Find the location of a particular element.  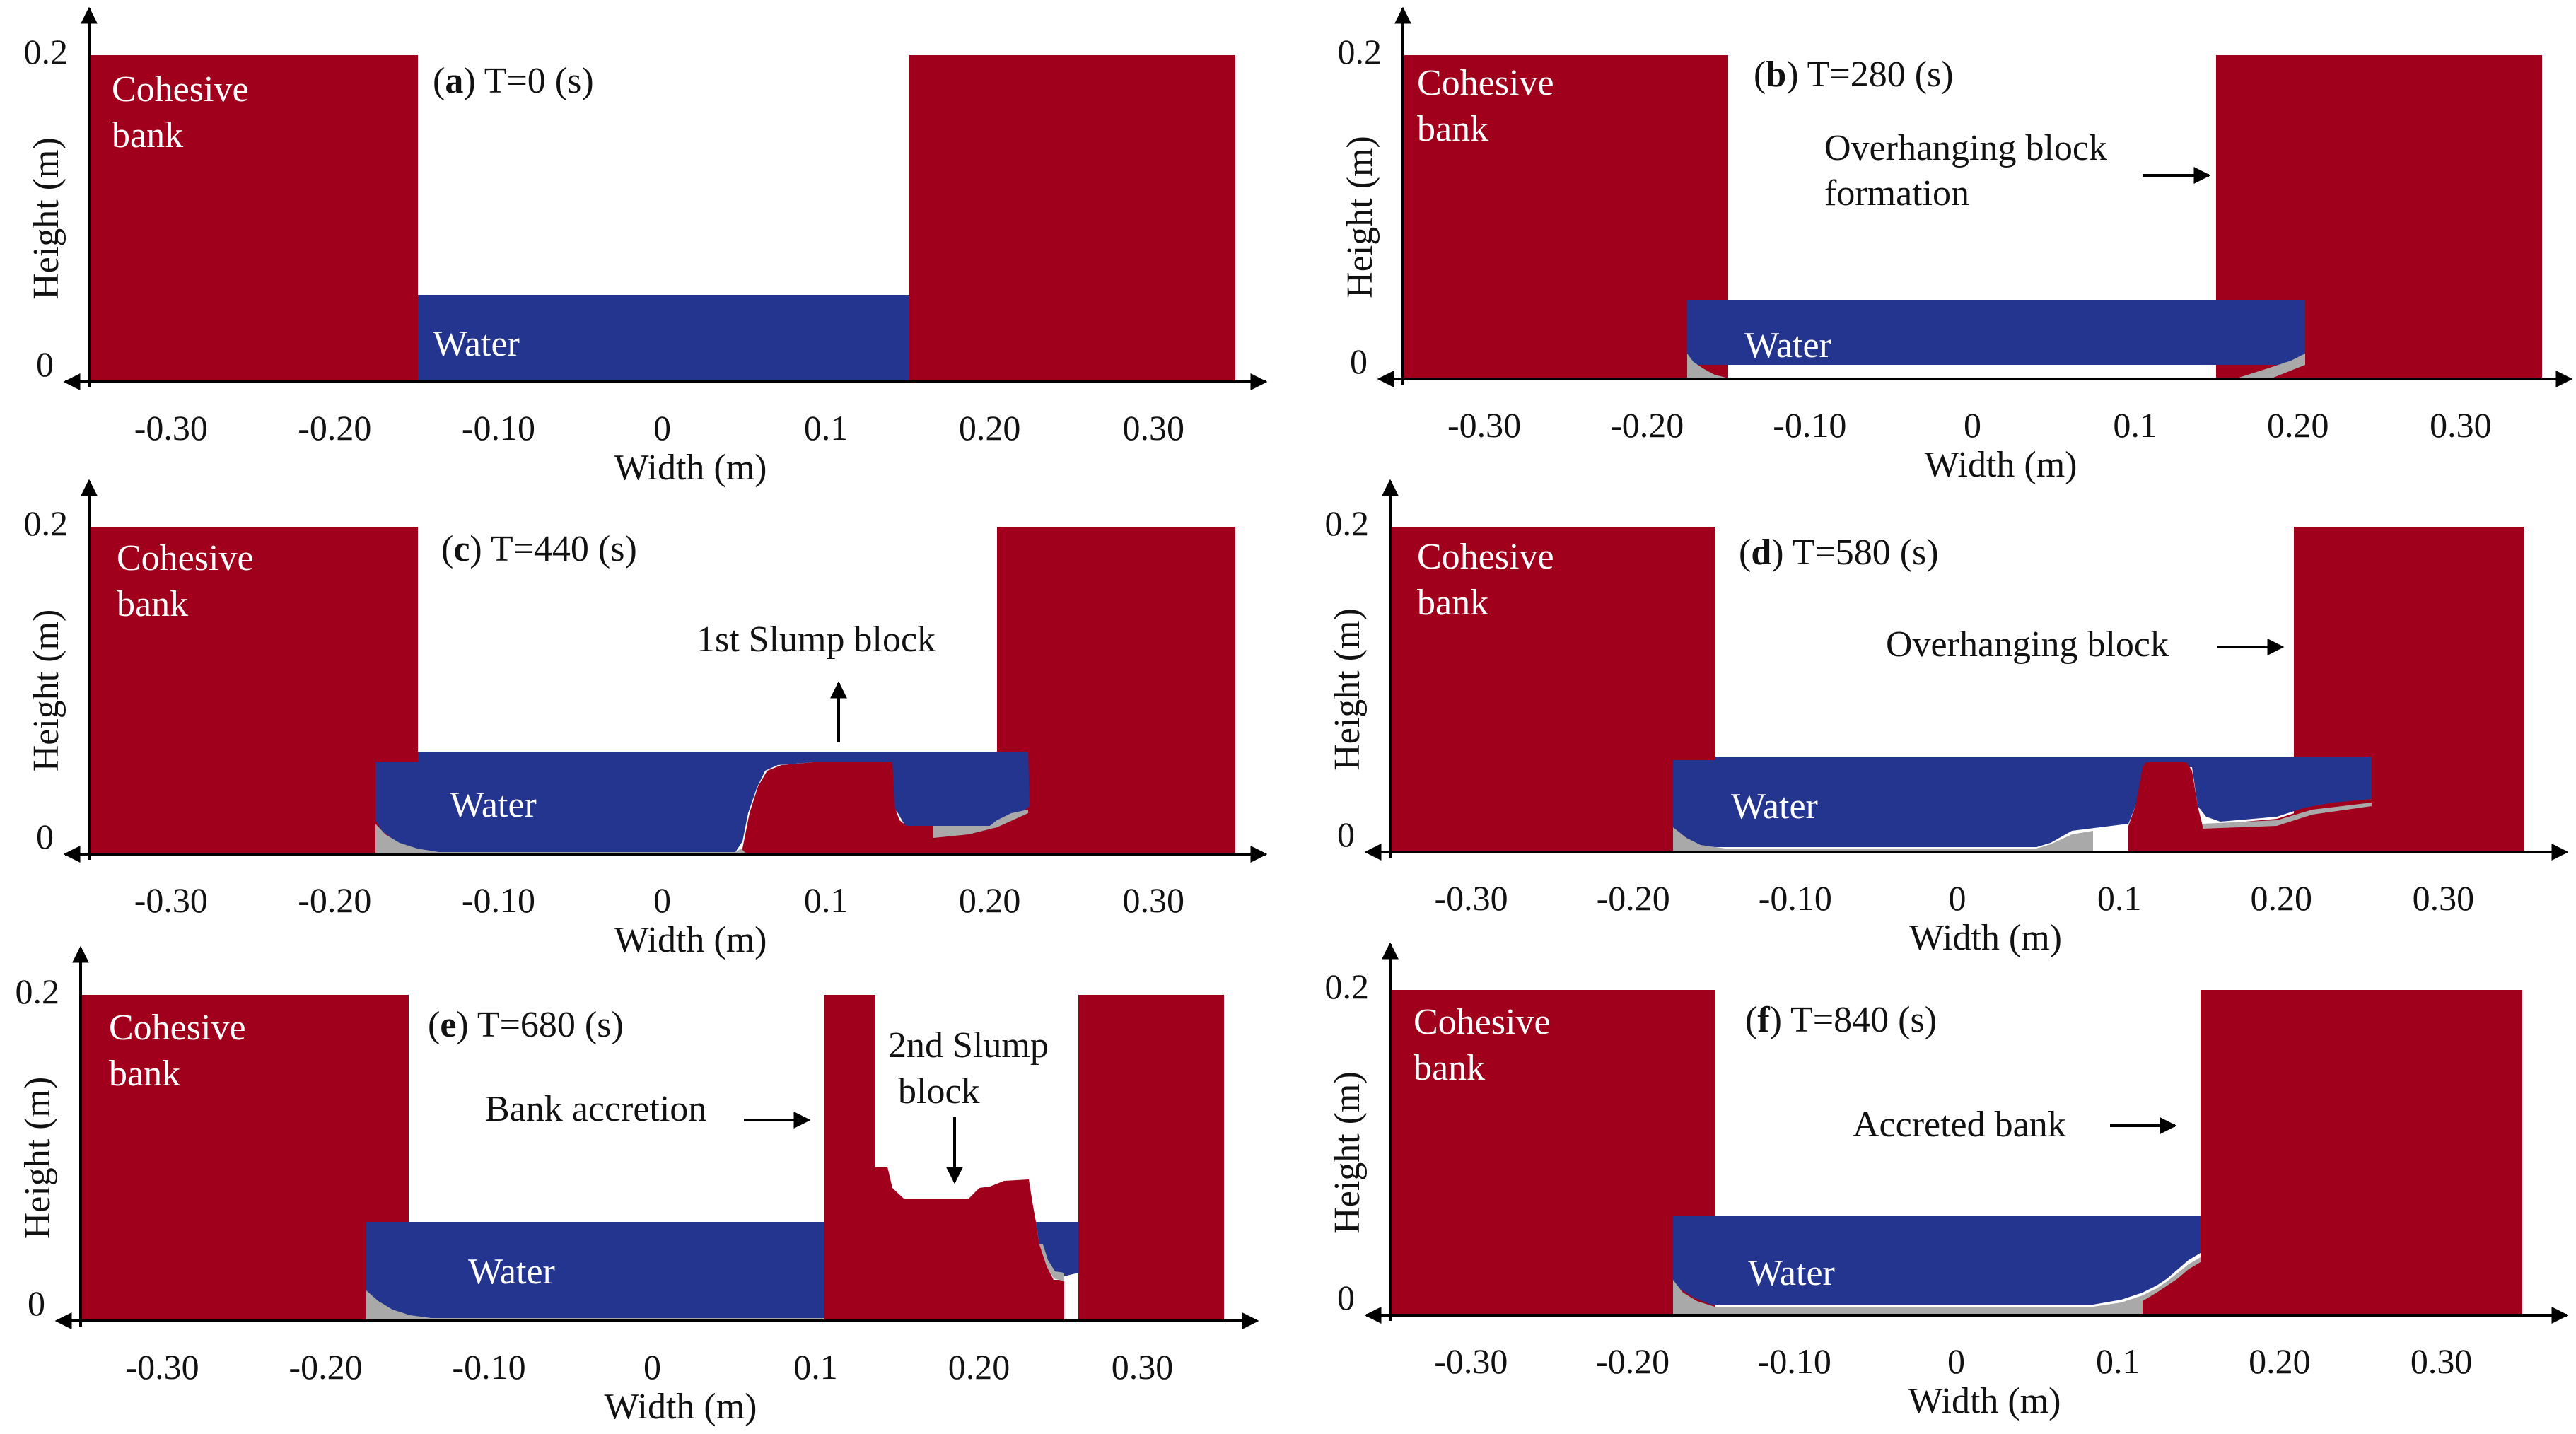

panel-letter: a is located at coordinates (454, 81).